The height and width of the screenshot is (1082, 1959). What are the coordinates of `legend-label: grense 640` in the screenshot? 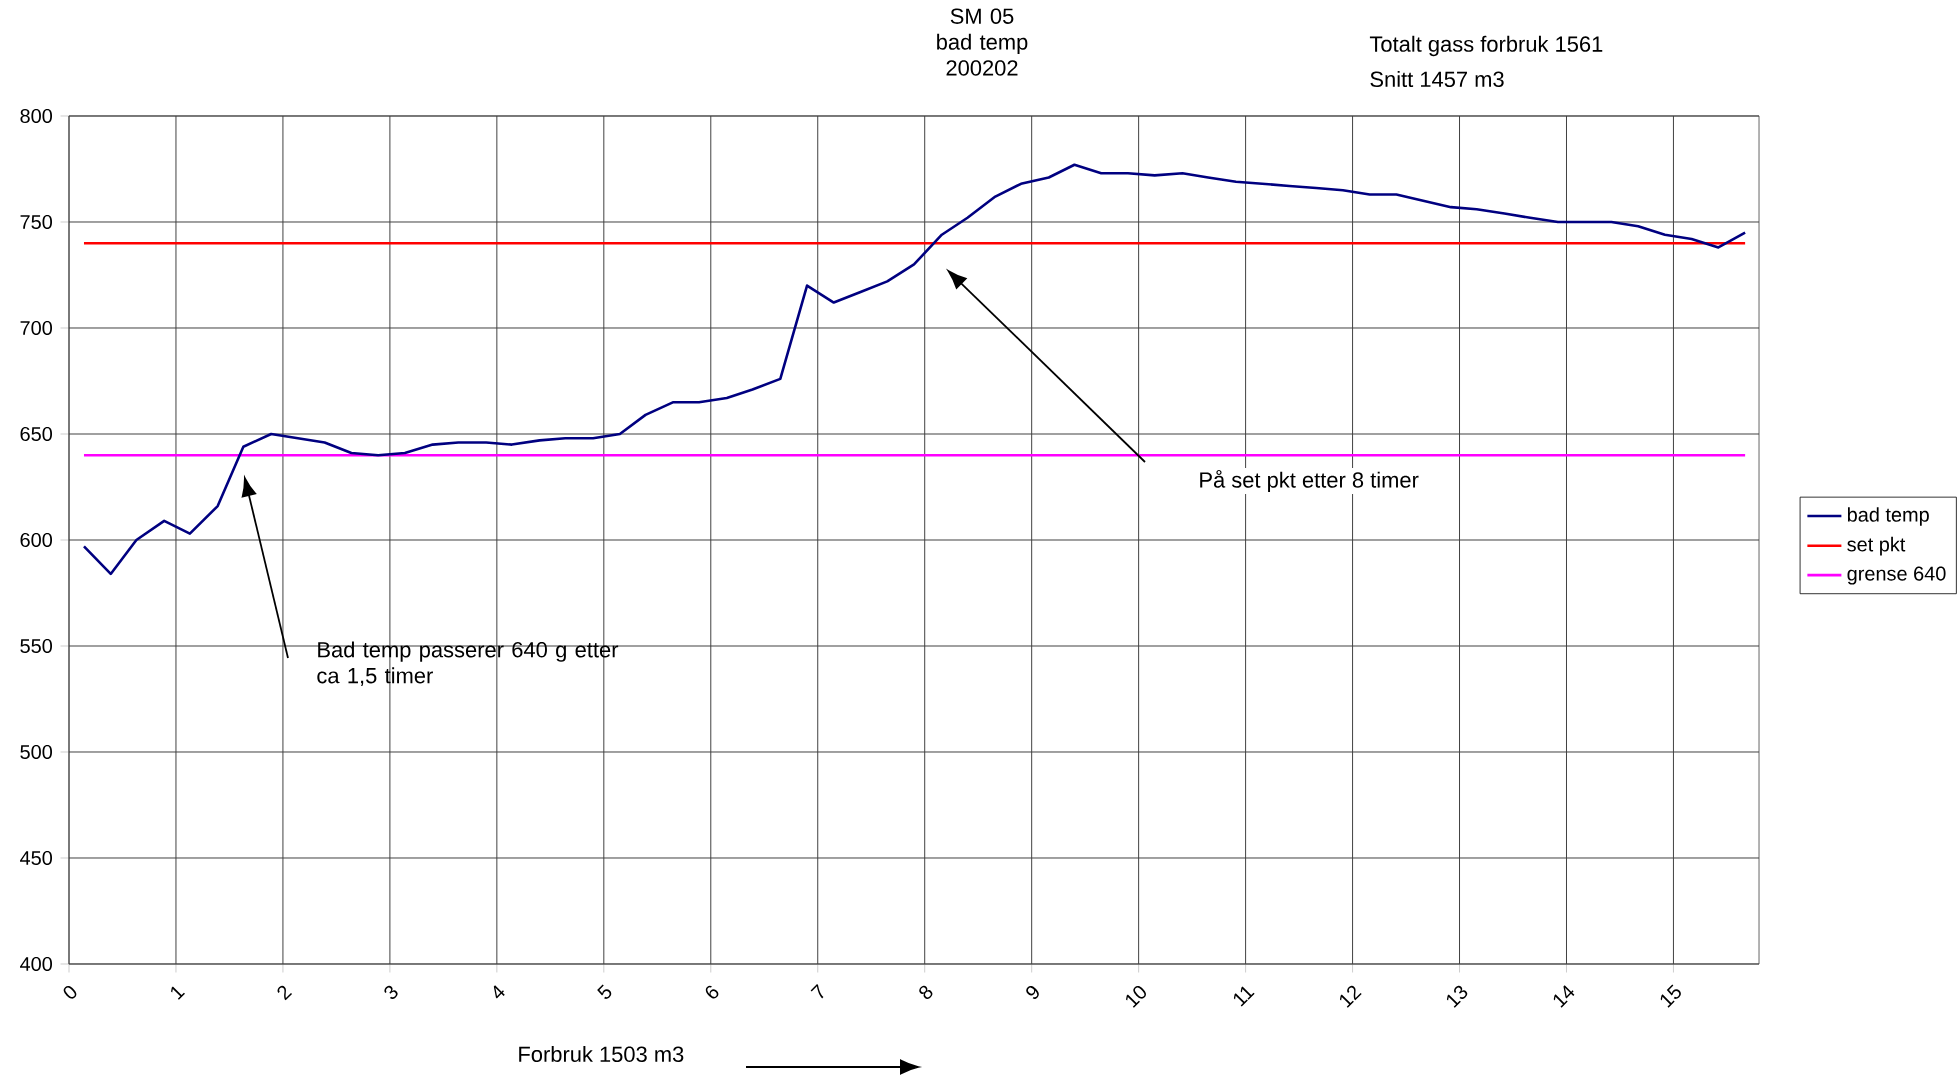 It's located at (1896, 575).